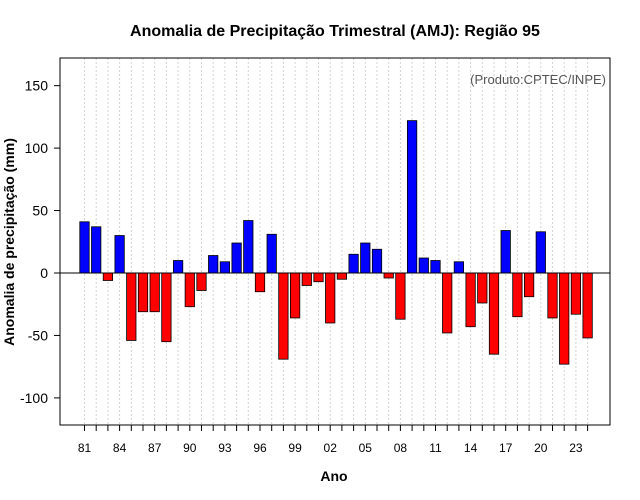  Describe the element at coordinates (377, 261) in the screenshot. I see `bar-2006` at that location.